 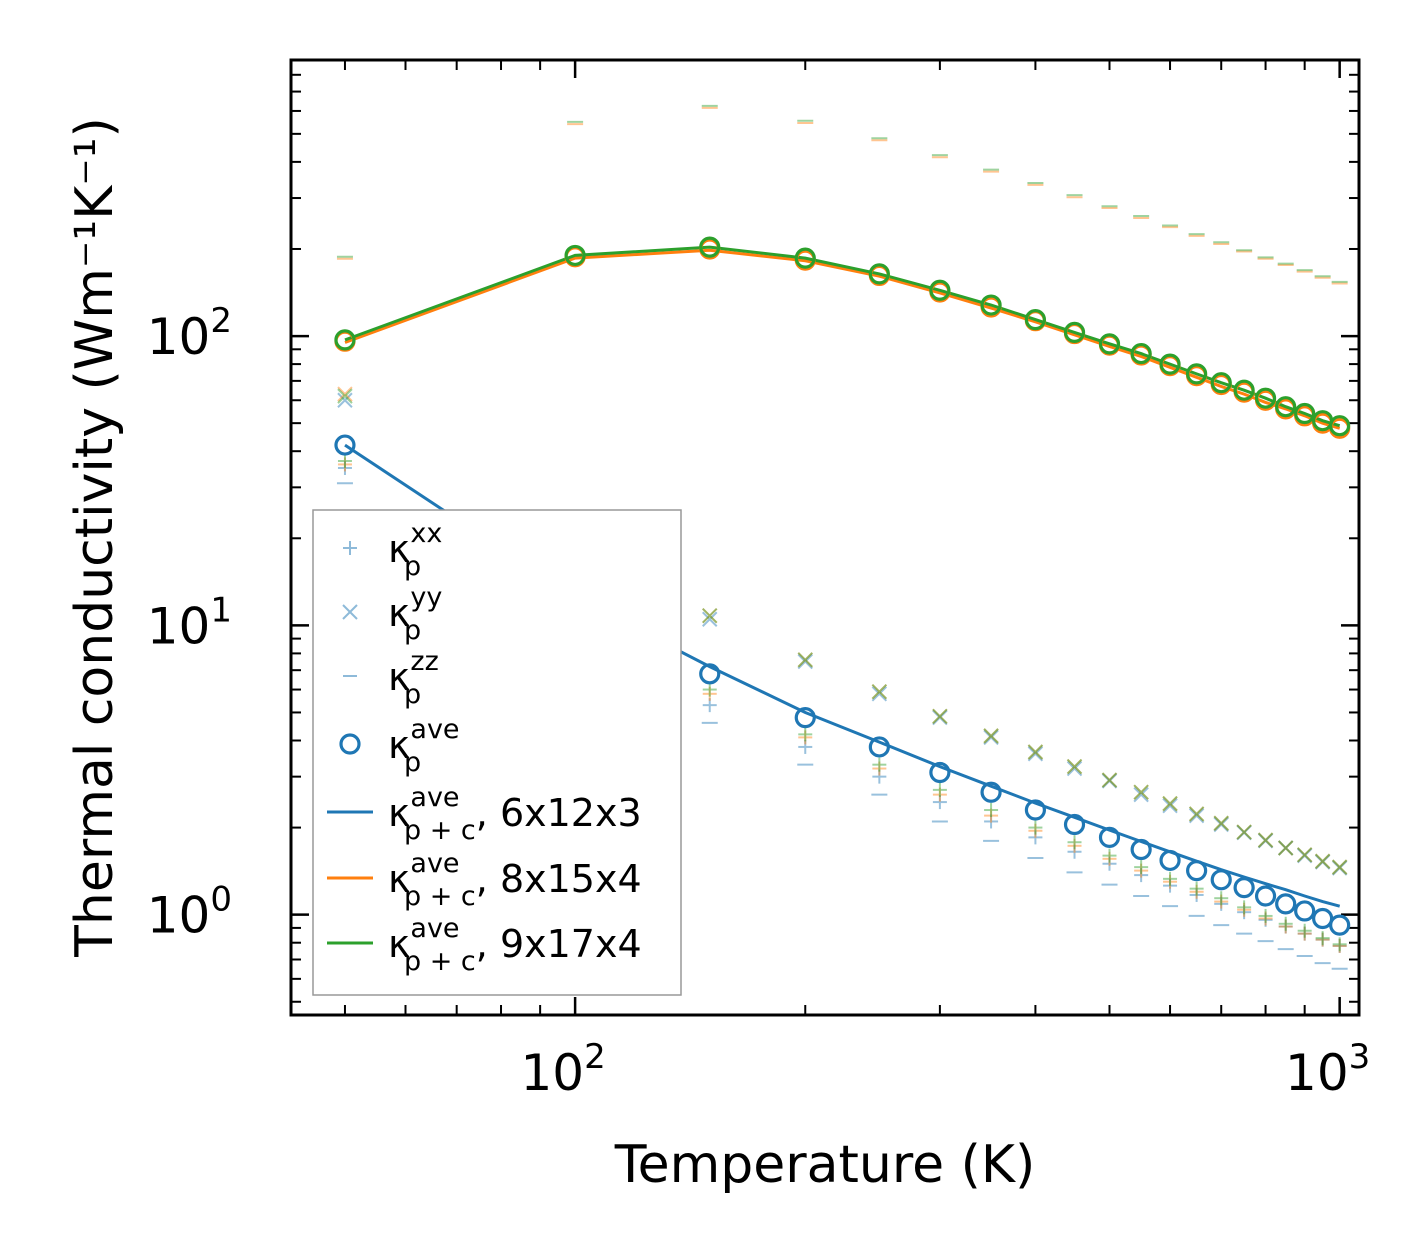 What do you see at coordinates (842, 339) in the screenshot?
I see `kappa-pc-ave-line-8x15x4` at bounding box center [842, 339].